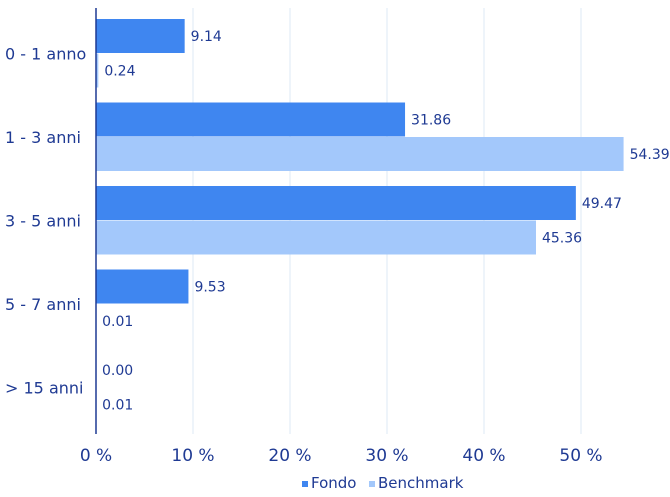 This screenshot has width=670, height=497. I want to click on category-label-15-anni: > 15 anni, so click(44, 388).